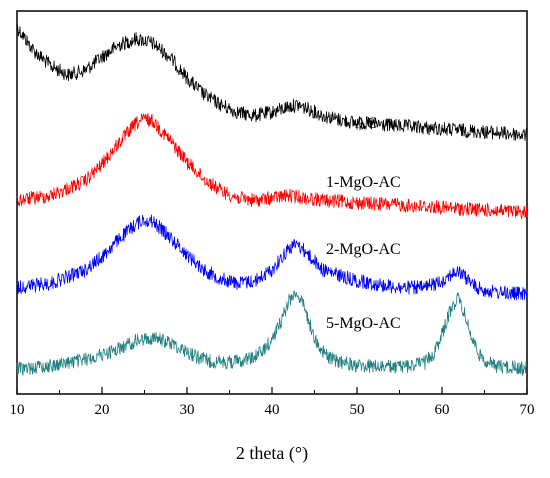  Describe the element at coordinates (366, 123) in the screenshot. I see `series-label-ac: AC` at that location.